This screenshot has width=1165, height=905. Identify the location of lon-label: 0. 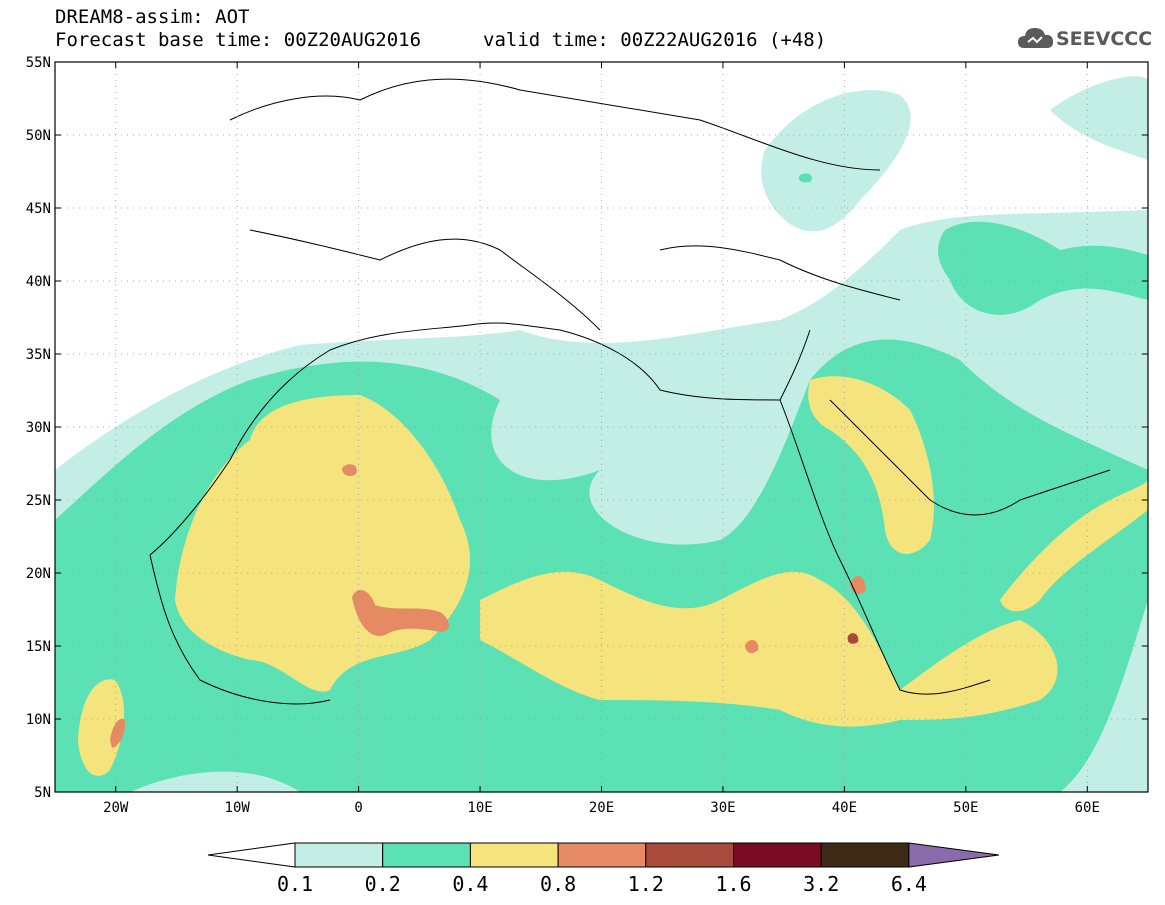
(358, 808).